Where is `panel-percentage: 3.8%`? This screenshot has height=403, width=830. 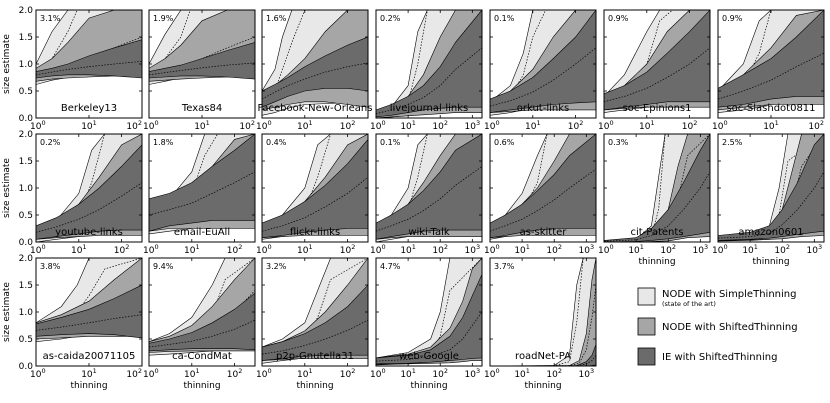 panel-percentage: 3.8% is located at coordinates (50, 266).